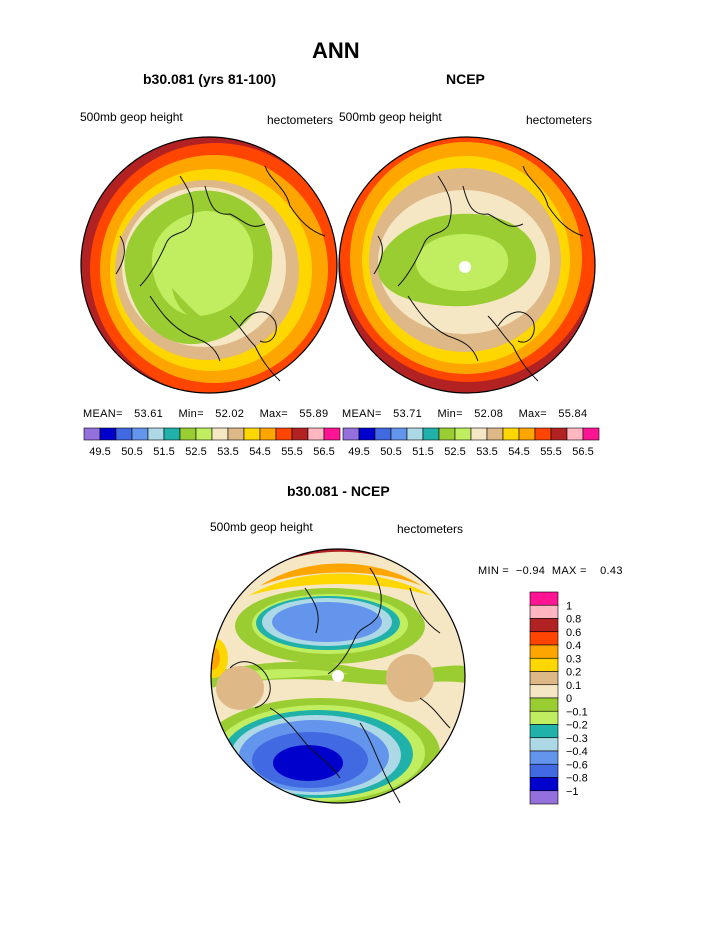  What do you see at coordinates (577, 765) in the screenshot?
I see `diff-colorbar-tick-label: −0.6` at bounding box center [577, 765].